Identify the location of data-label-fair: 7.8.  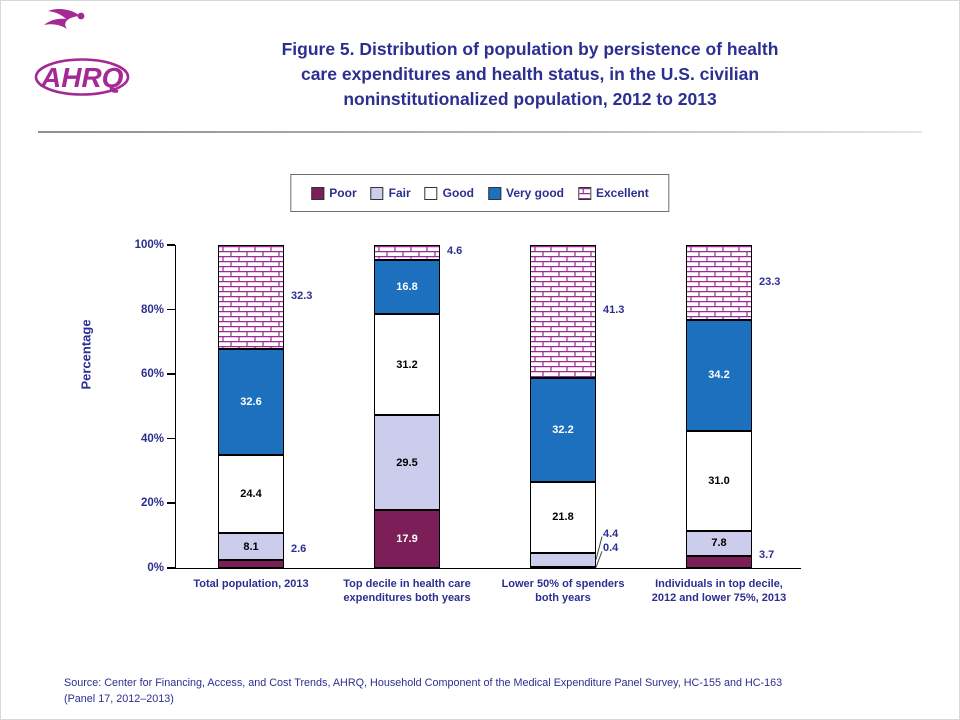
(719, 543).